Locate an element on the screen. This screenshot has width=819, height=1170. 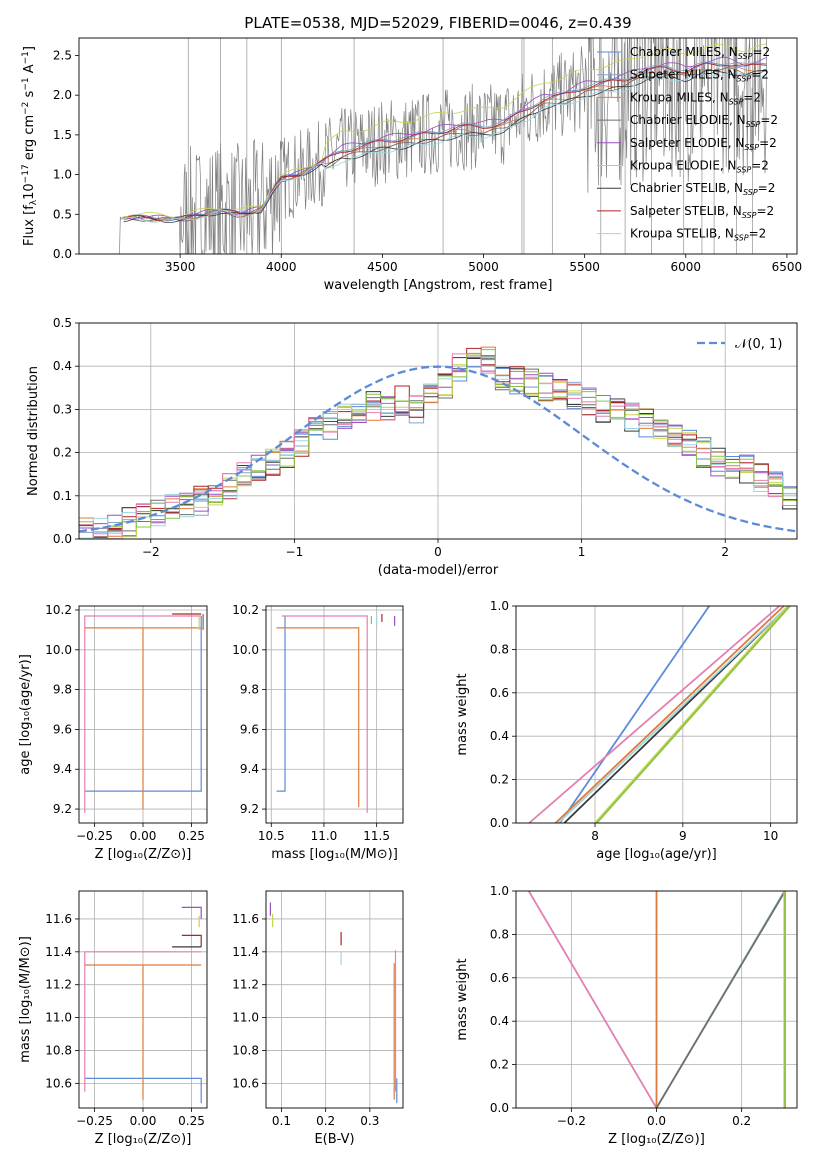
label-part: erg cm is located at coordinates (29, 139).